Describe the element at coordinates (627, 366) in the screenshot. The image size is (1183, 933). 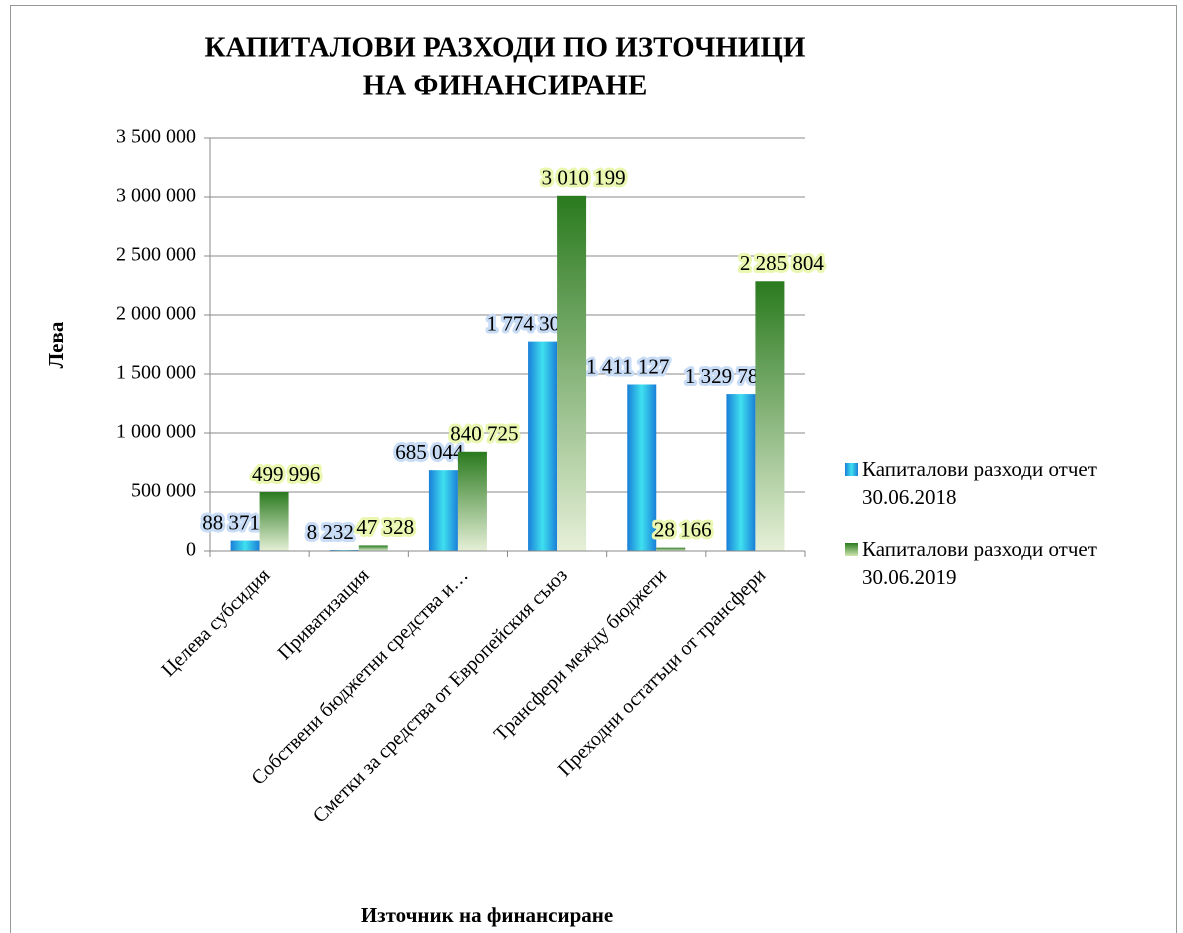
I see `data-label: 1 411 127` at that location.